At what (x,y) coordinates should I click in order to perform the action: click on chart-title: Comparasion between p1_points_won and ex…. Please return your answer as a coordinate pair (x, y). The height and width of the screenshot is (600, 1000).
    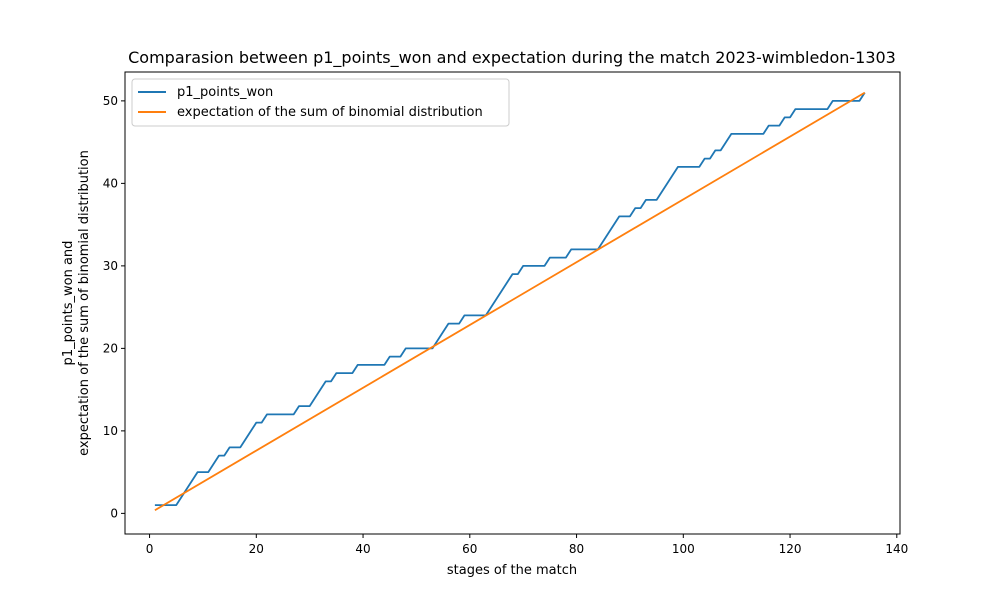
    Looking at the image, I should click on (512, 58).